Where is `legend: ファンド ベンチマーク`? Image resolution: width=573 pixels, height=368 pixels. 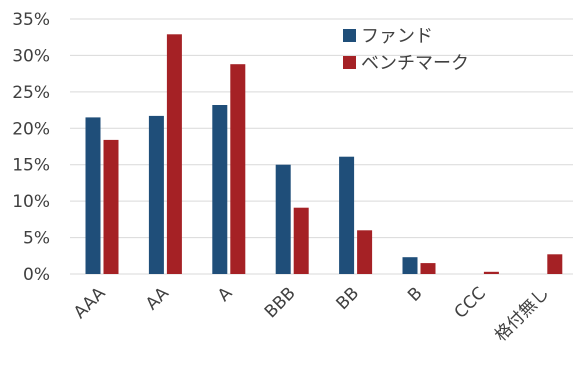 legend: ファンド ベンチマーク is located at coordinates (406, 50).